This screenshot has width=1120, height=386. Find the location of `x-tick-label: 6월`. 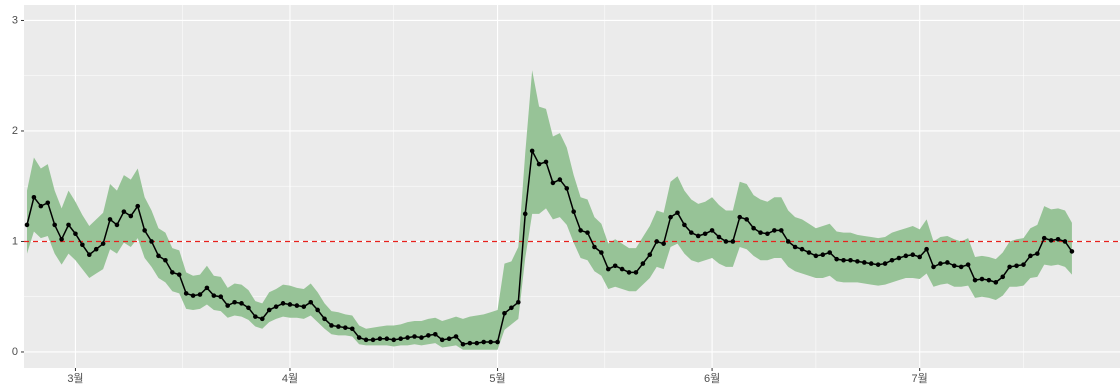

x-tick-label: 6월 is located at coordinates (712, 378).